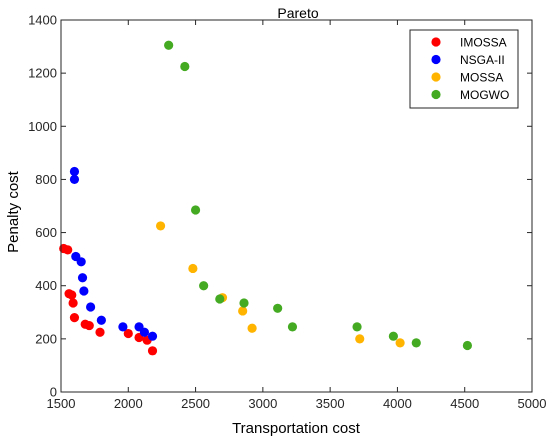 The height and width of the screenshot is (440, 550). Describe the element at coordinates (46, 232) in the screenshot. I see `y-tick-label: 600` at that location.